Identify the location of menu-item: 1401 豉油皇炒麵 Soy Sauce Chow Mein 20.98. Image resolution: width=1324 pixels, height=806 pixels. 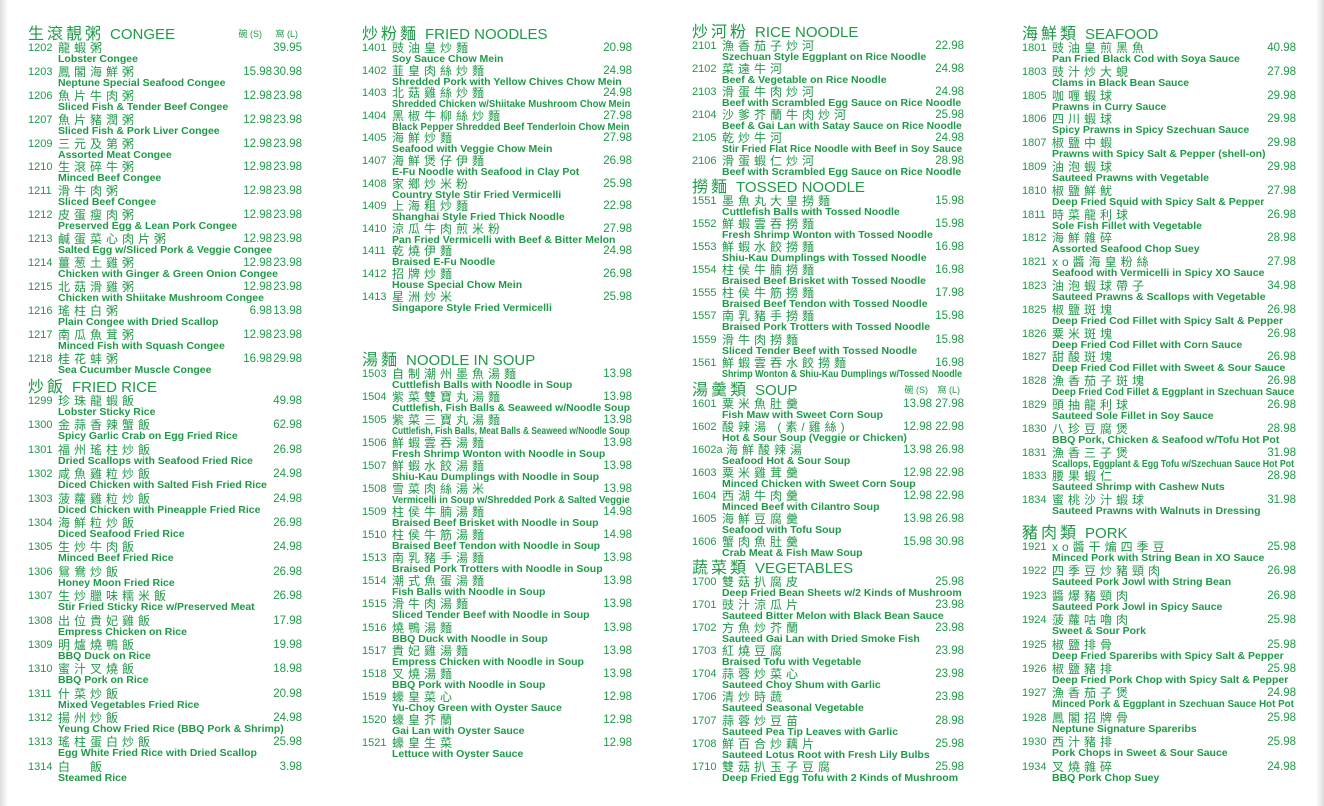
(497, 54).